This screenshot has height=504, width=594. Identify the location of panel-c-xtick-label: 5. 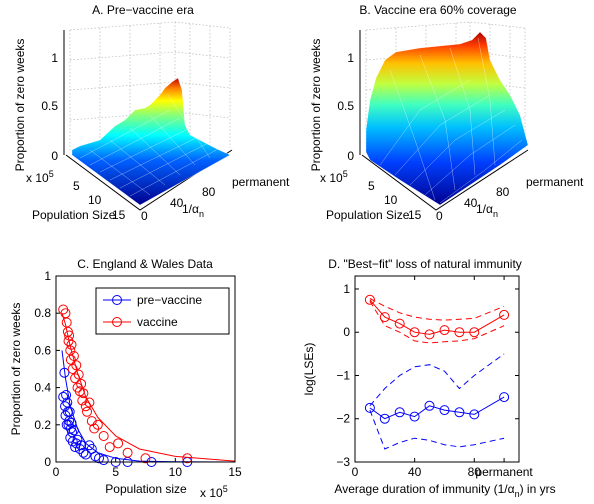
(115, 472).